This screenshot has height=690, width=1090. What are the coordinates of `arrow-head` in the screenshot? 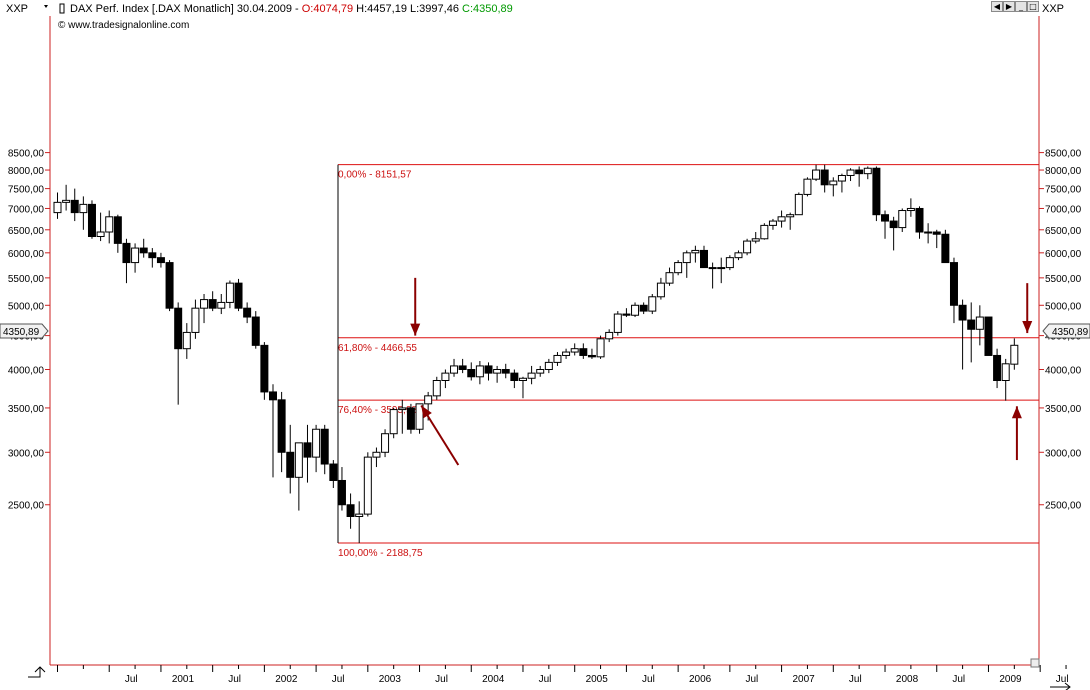 It's located at (1016, 412).